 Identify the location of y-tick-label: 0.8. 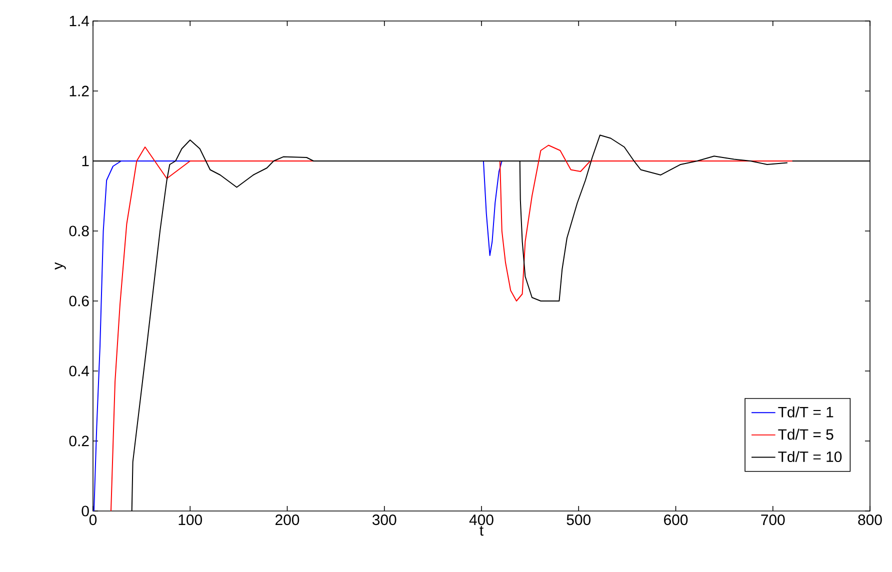
(79, 231).